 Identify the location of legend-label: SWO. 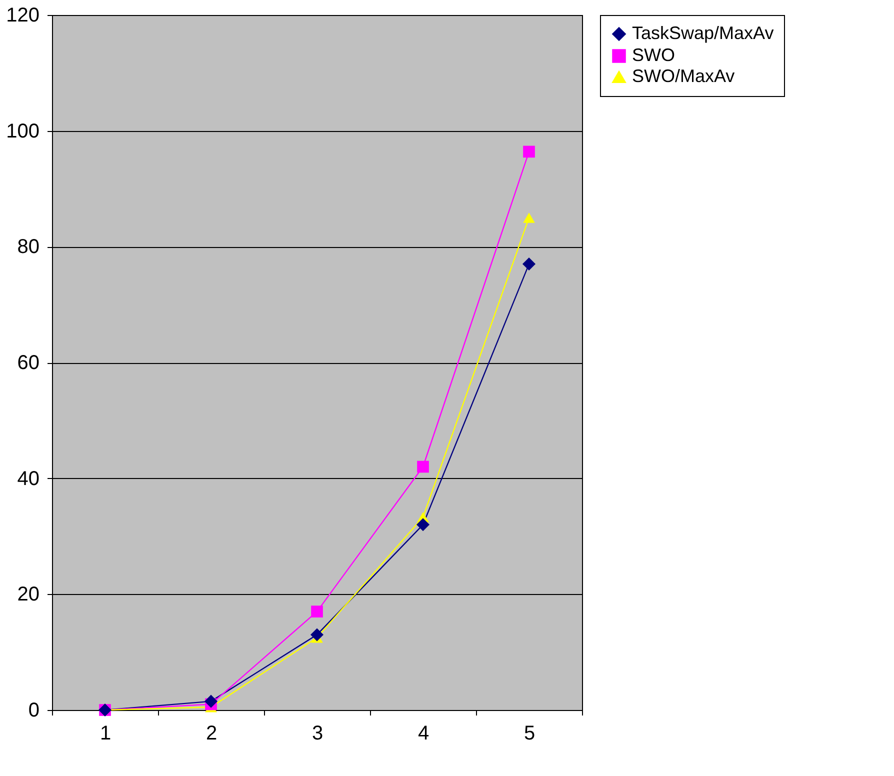
(653, 55).